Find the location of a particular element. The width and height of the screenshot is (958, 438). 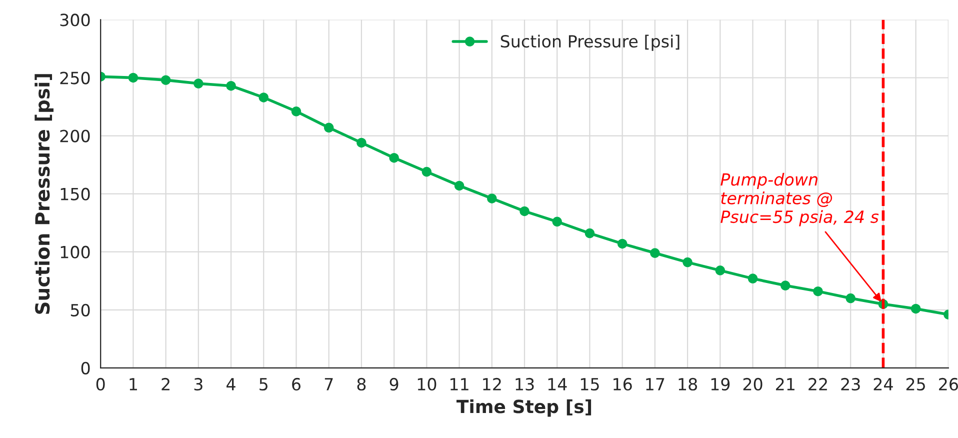

x-tick-label: 23 is located at coordinates (850, 384).